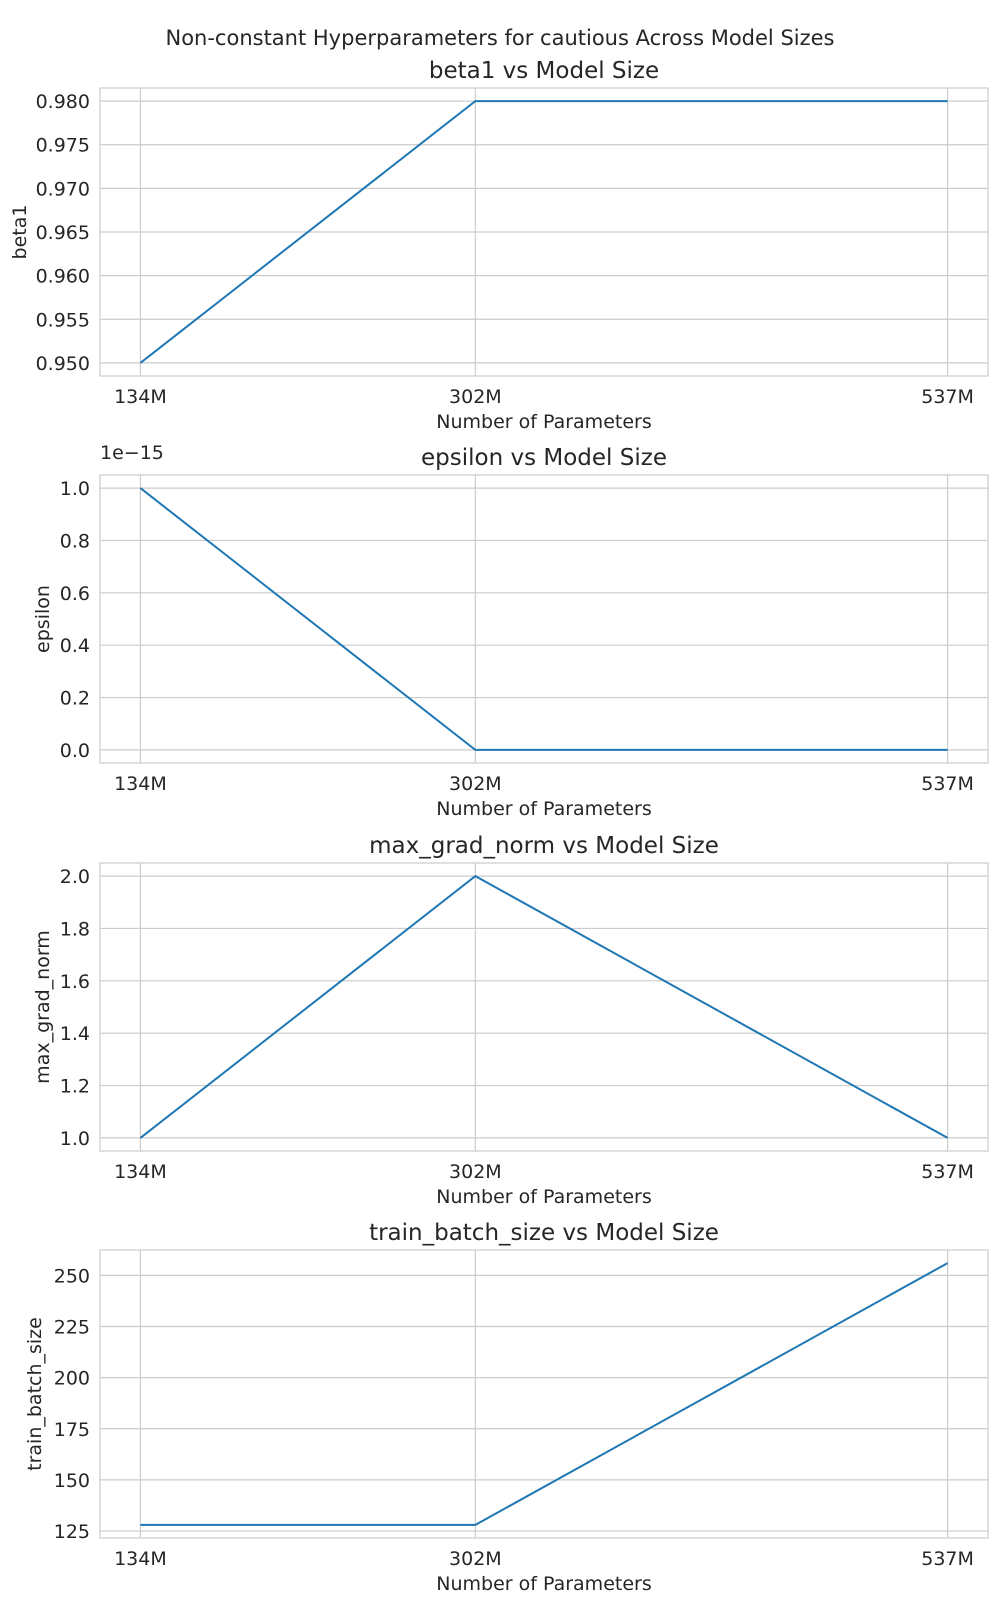 The width and height of the screenshot is (1000, 1600). Describe the element at coordinates (63, 233) in the screenshot. I see `y-tick-label: 0.965` at that location.